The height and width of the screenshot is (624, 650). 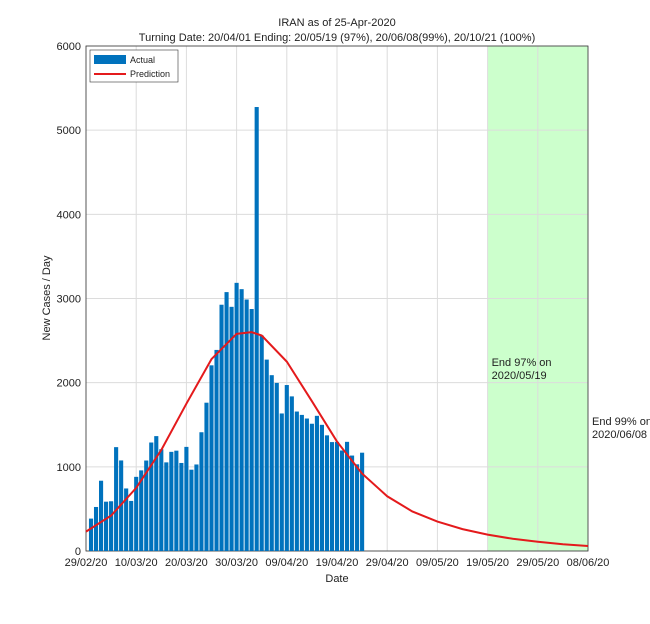 What do you see at coordinates (286, 563) in the screenshot?
I see `x-tick-label: 09/04/20` at bounding box center [286, 563].